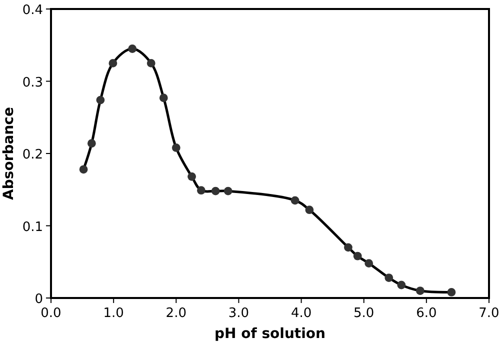 Image resolution: width=500 pixels, height=346 pixels. Describe the element at coordinates (239, 313) in the screenshot. I see `x-tick-label: 3.0` at that location.